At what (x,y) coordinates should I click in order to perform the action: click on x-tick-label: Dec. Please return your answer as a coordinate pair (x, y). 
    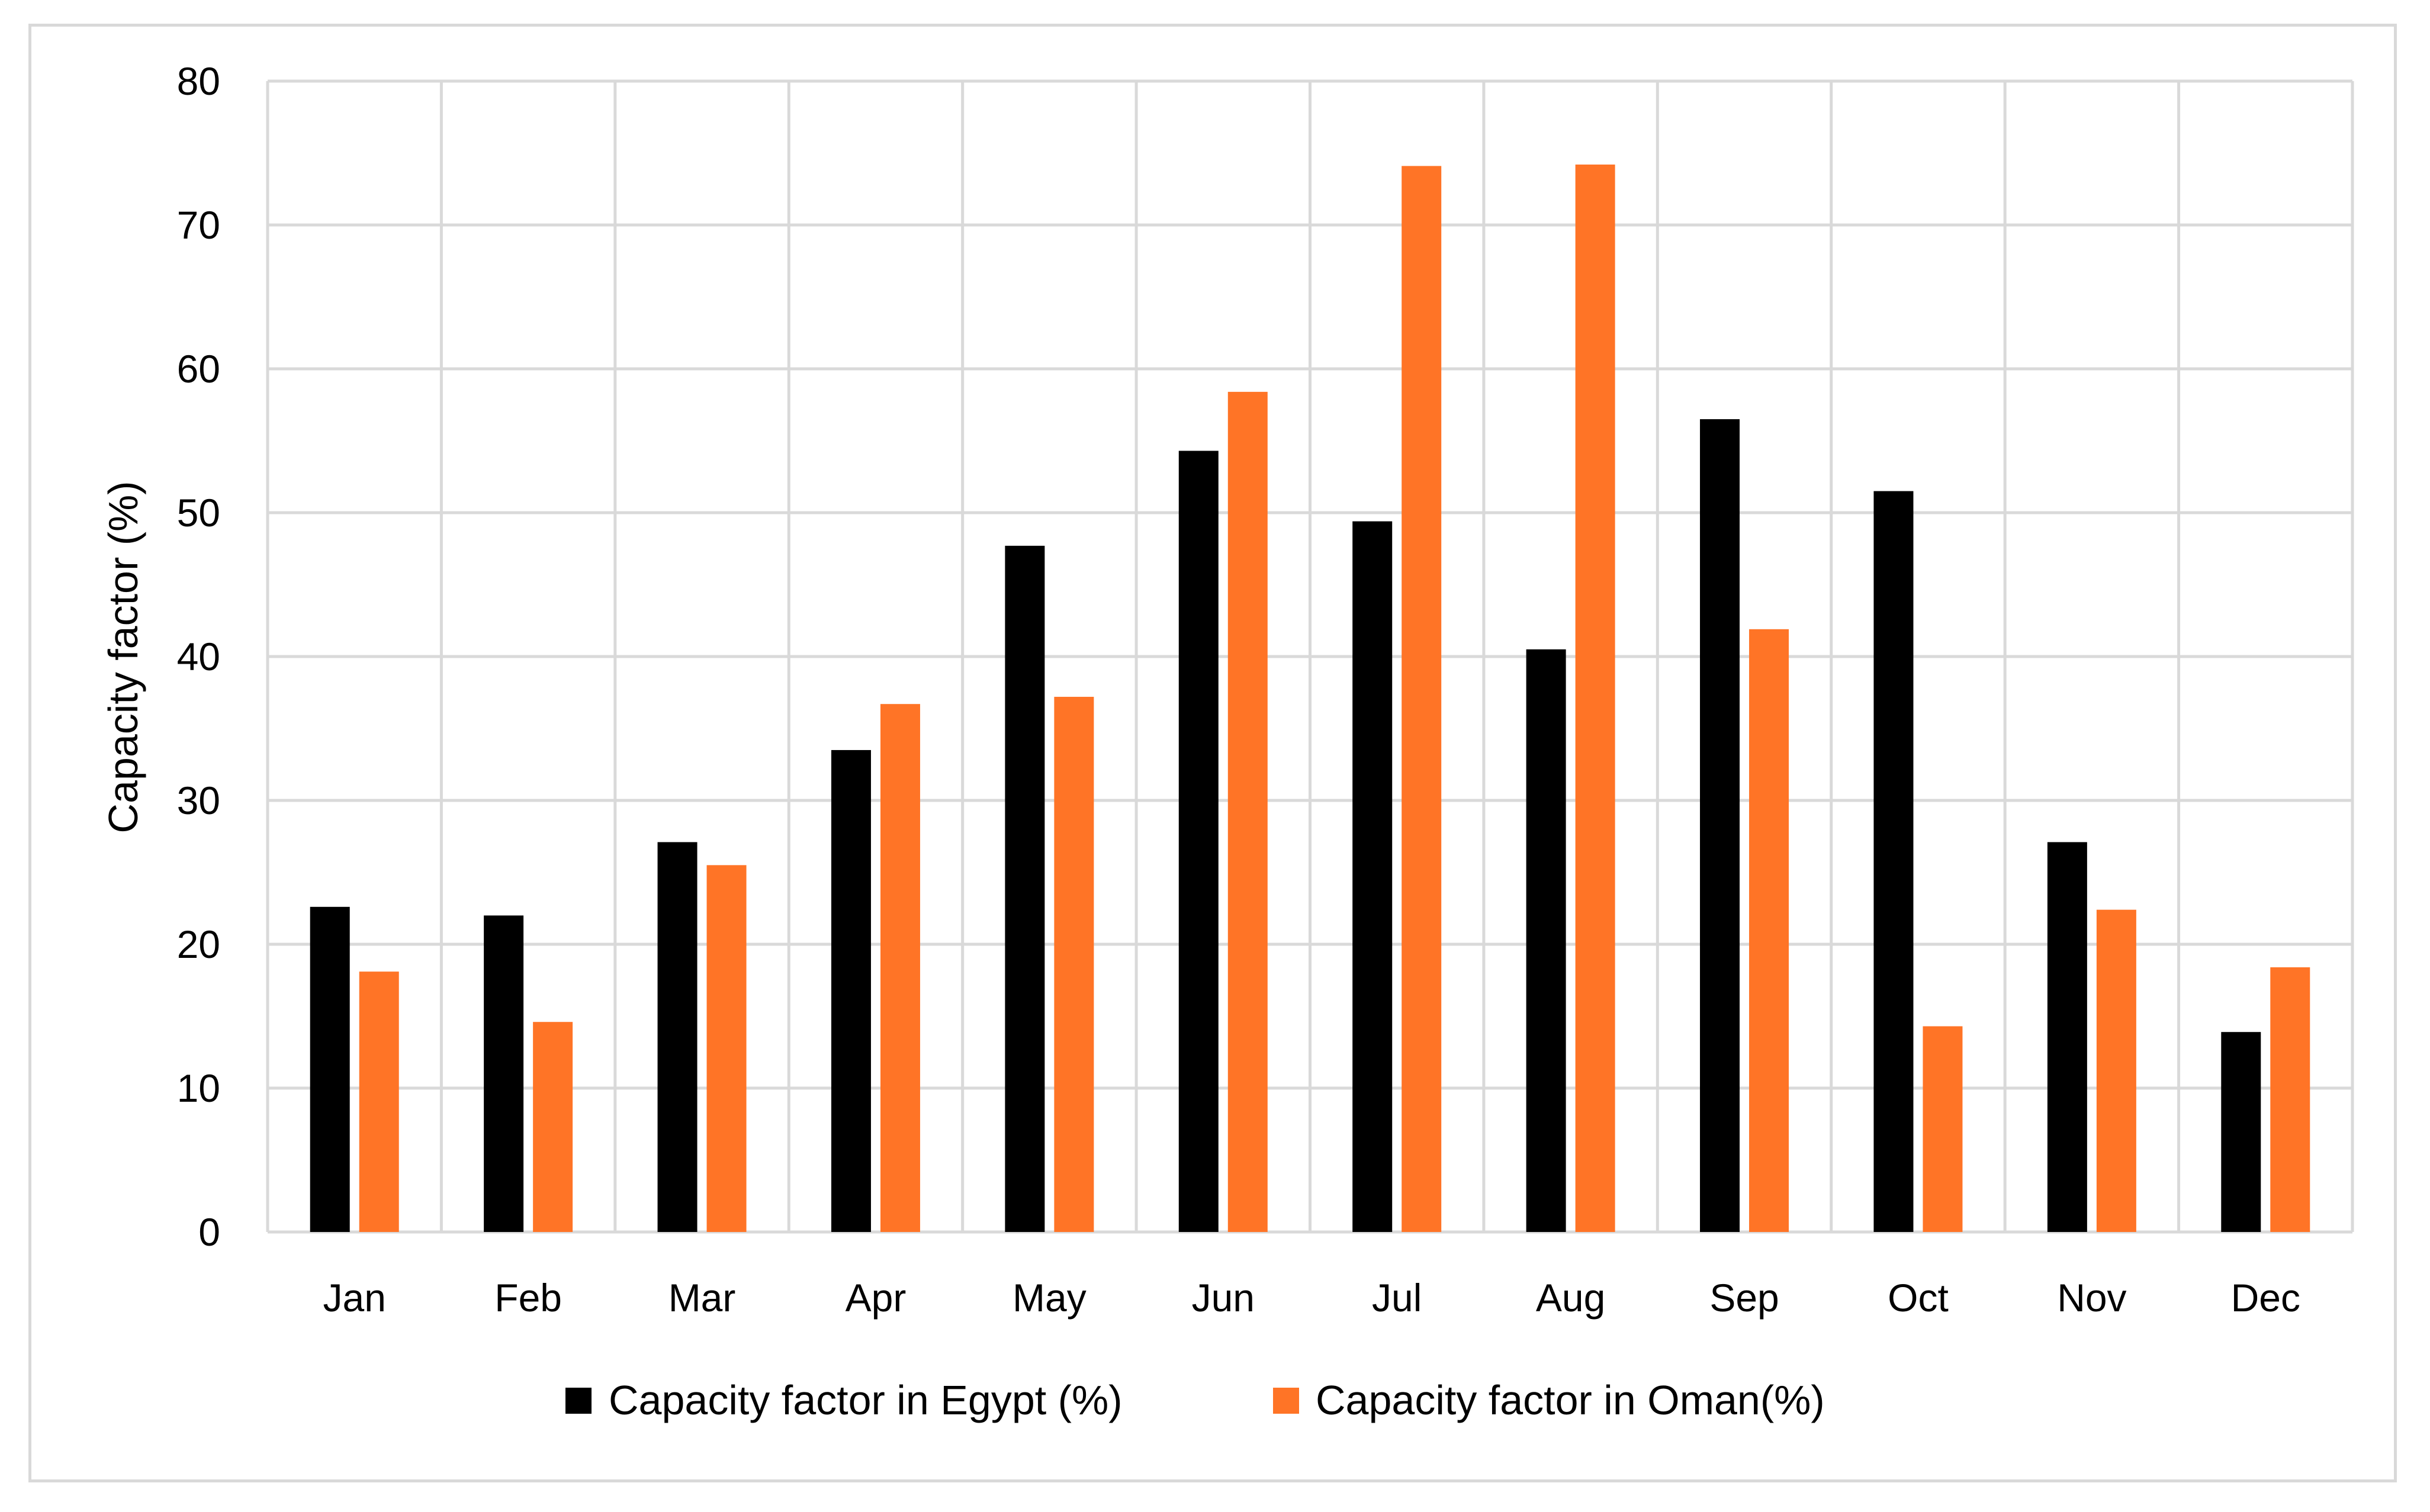
    Looking at the image, I should click on (2265, 1298).